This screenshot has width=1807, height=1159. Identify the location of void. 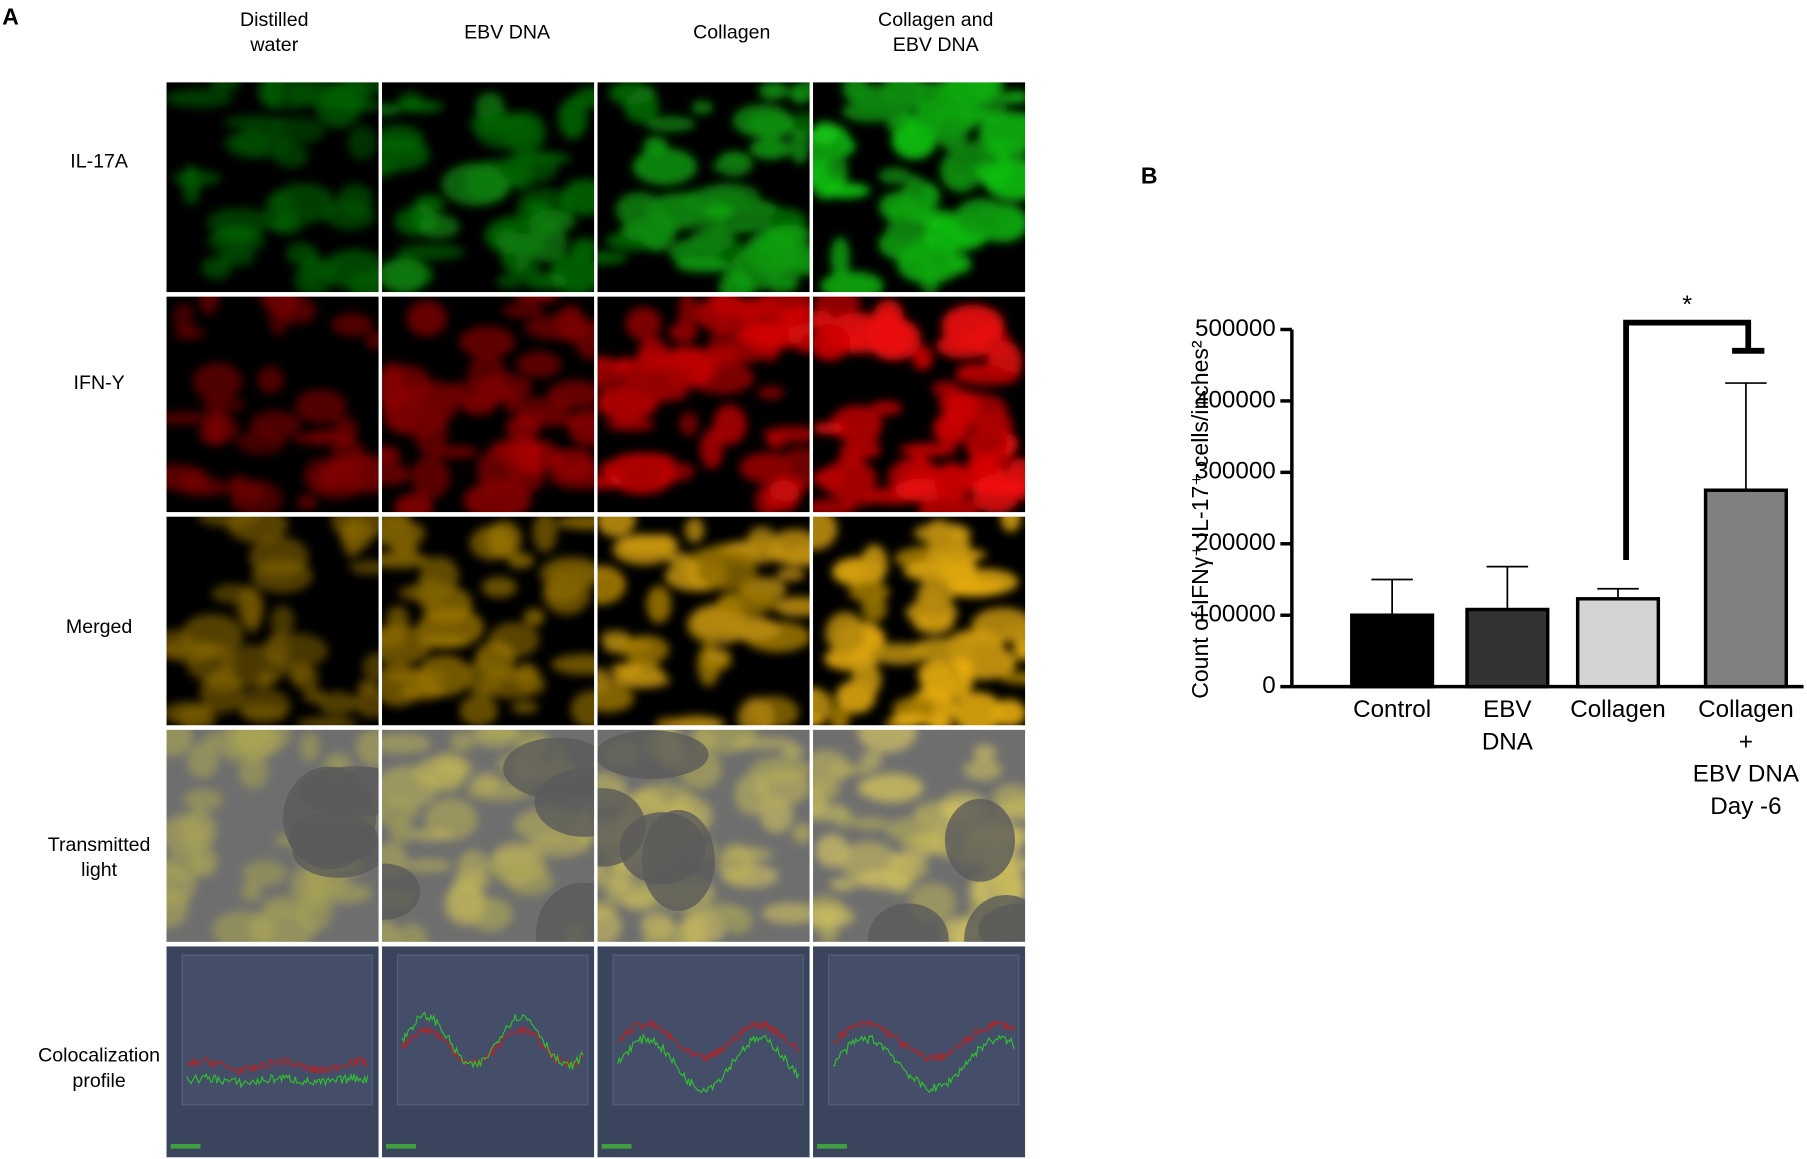
(1002, 923).